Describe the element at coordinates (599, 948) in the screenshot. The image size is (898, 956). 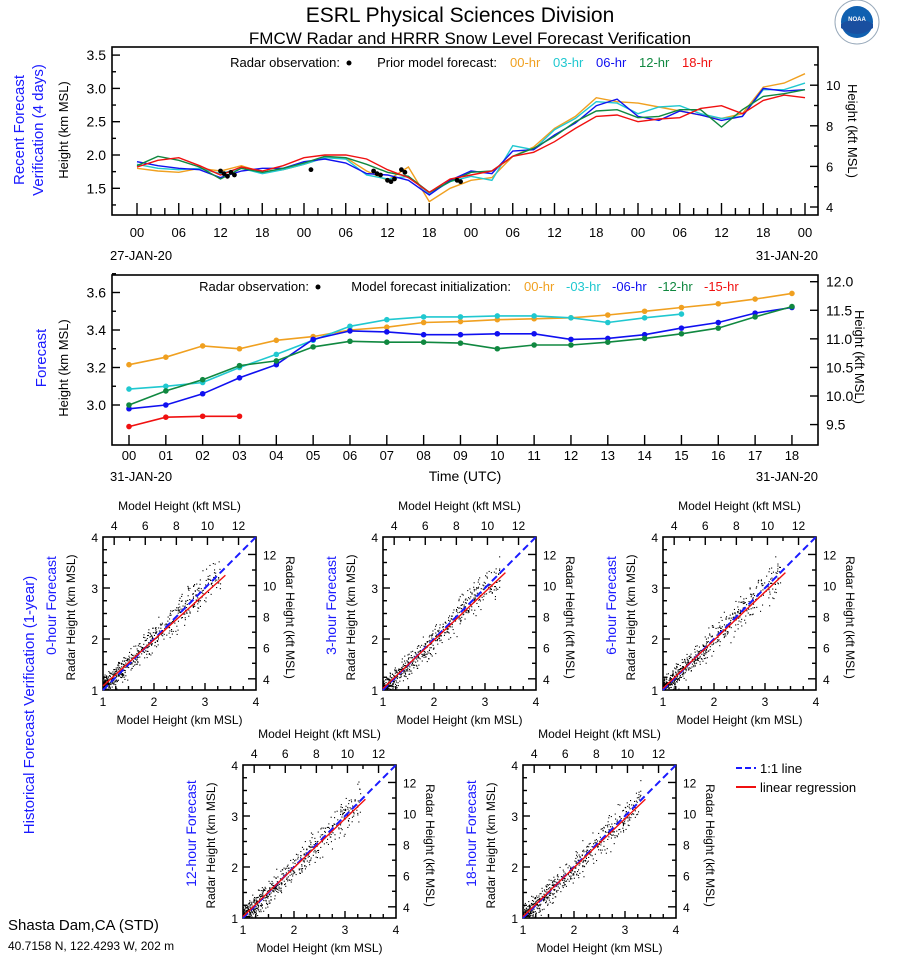
I see `x-axis-label: Model Height (km MSL)` at that location.